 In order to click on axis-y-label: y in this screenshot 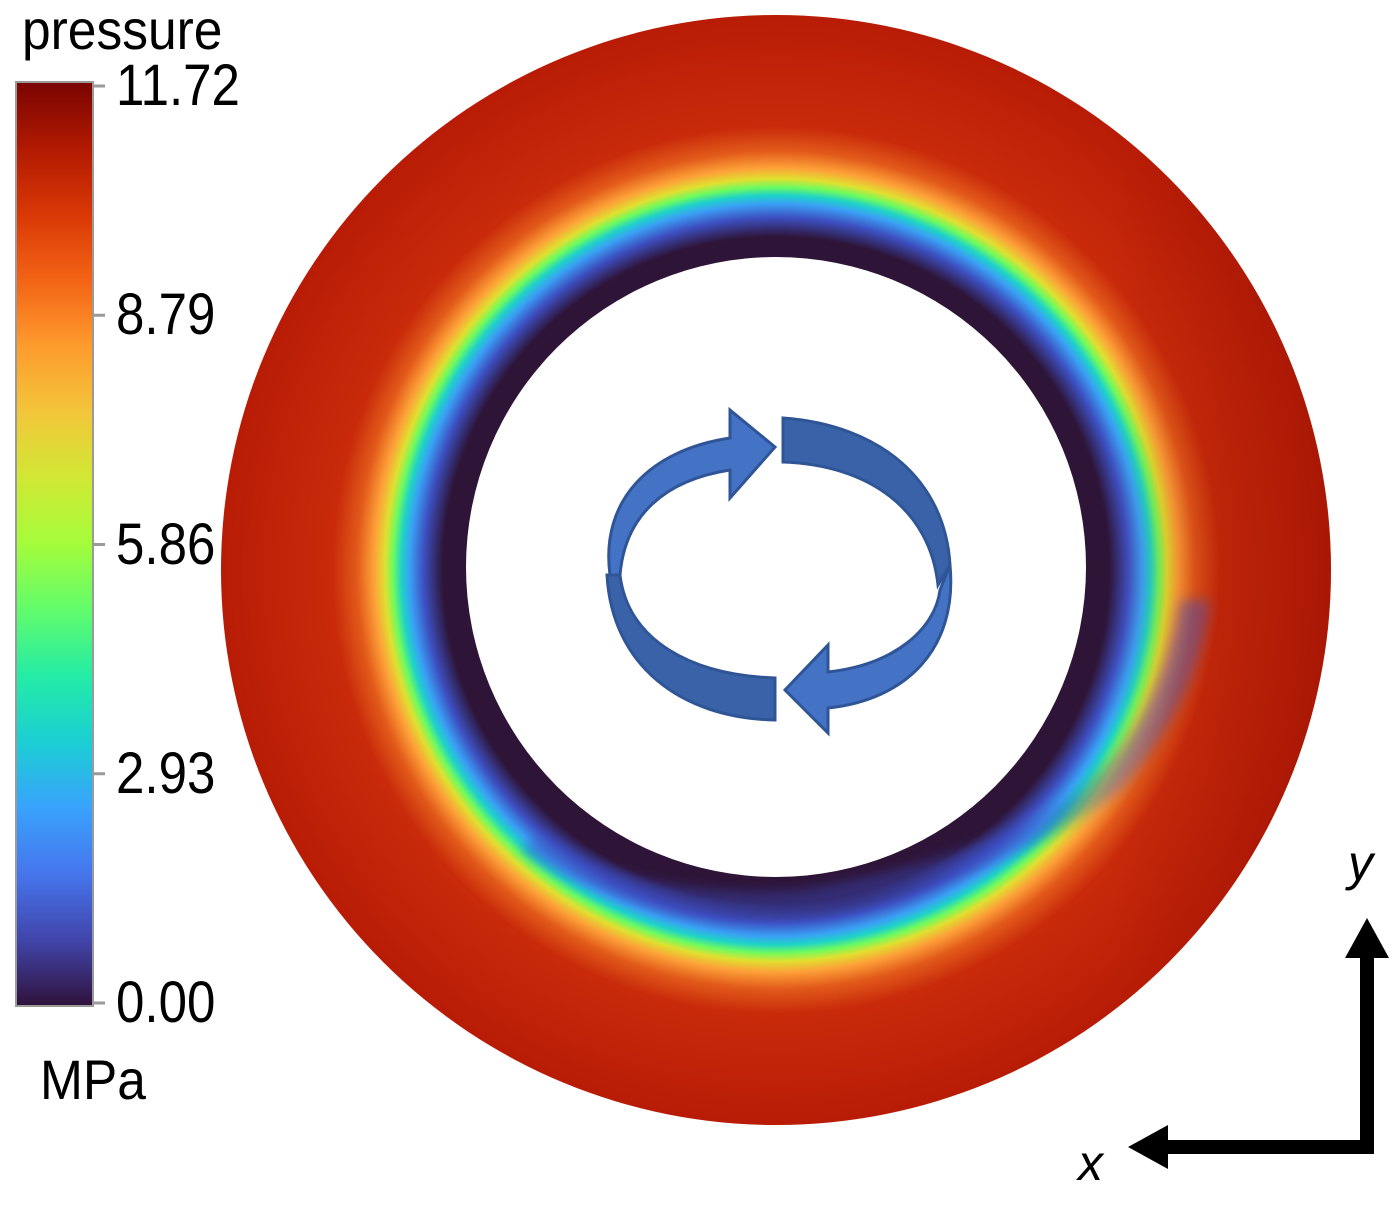, I will do `click(1360, 863)`.